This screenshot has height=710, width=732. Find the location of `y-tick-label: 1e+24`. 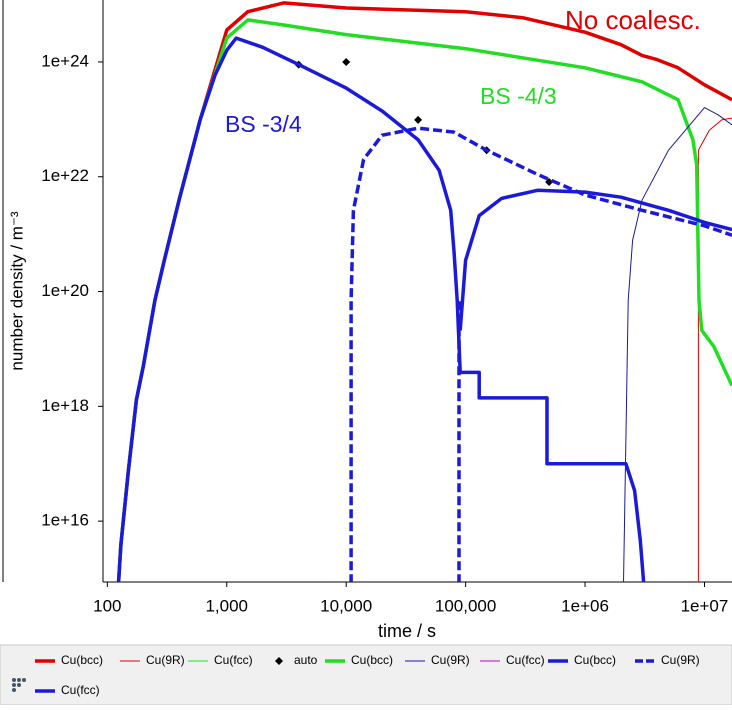

y-tick-label: 1e+24 is located at coordinates (65, 60).